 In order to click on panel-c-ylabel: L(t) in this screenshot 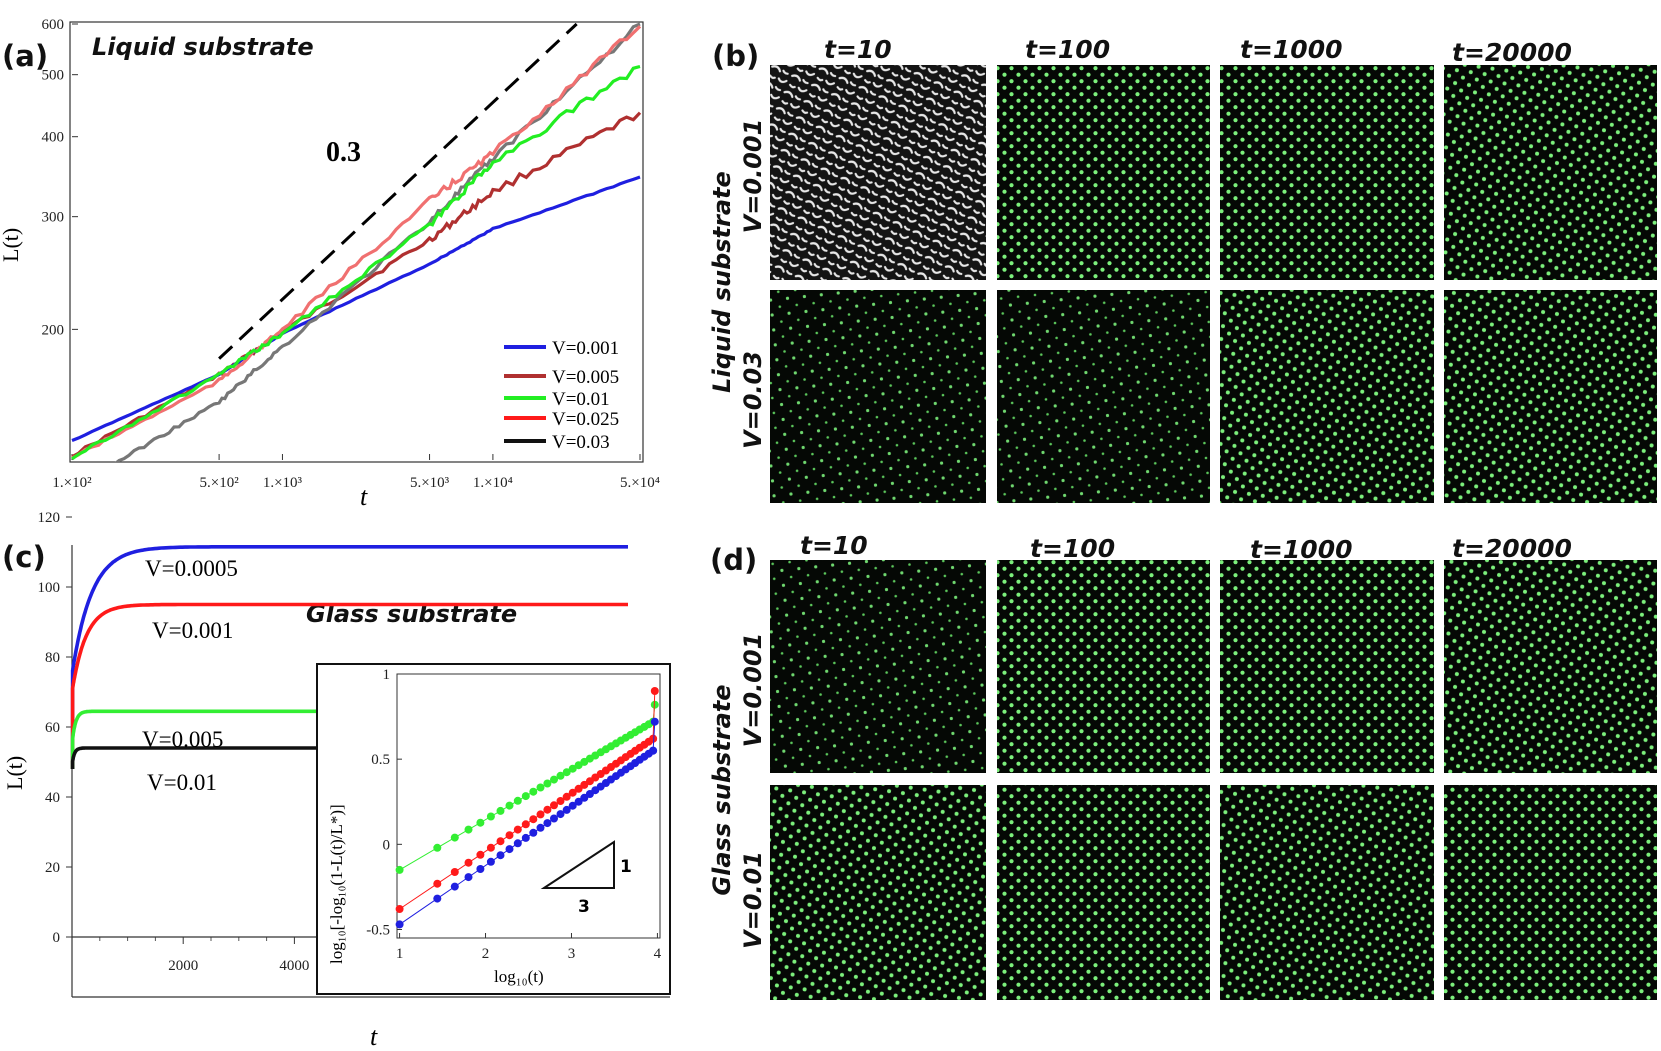, I will do `click(14, 773)`.